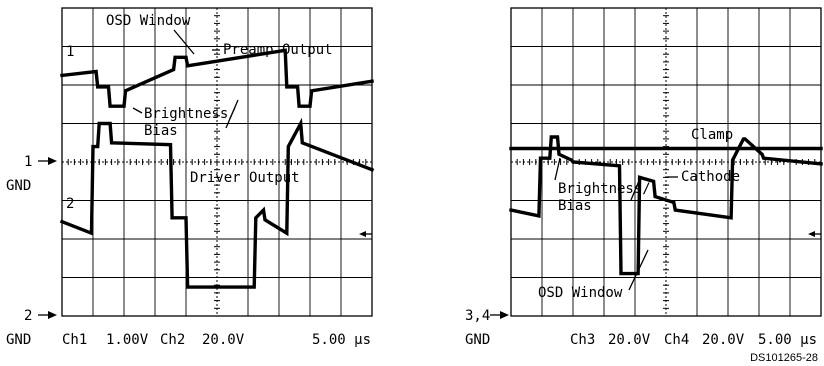 Image resolution: width=824 pixels, height=366 pixels. What do you see at coordinates (504, 315) in the screenshot?
I see `gnd34-arrow-icon` at bounding box center [504, 315].